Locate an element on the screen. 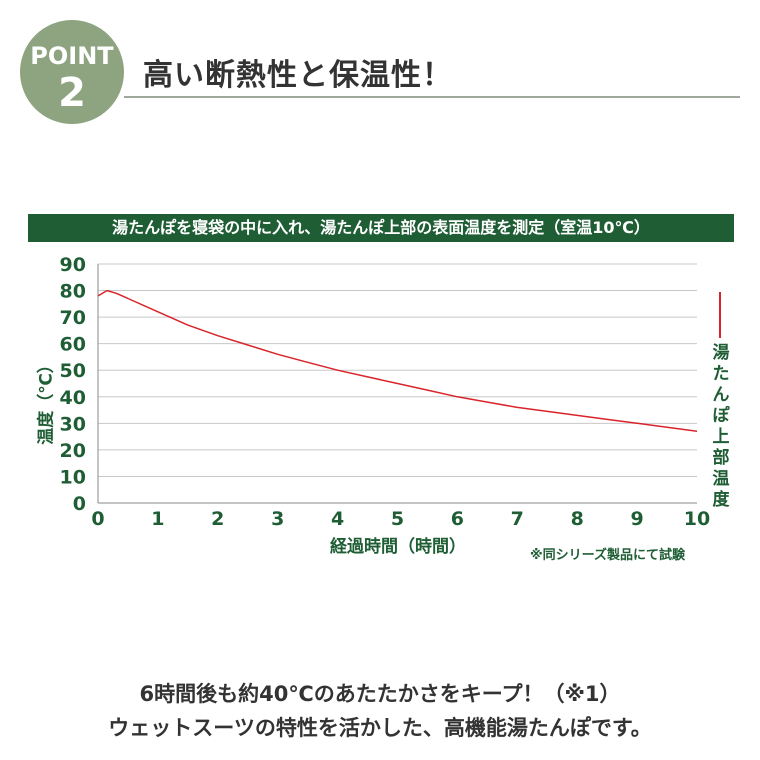  title-divider is located at coordinates (432, 97).